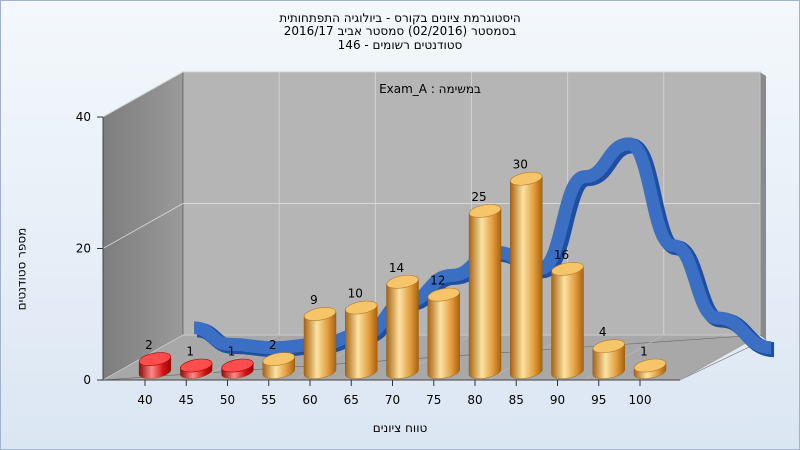 Image resolution: width=800 pixels, height=450 pixels. I want to click on x-tick-label-40: 40, so click(144, 400).